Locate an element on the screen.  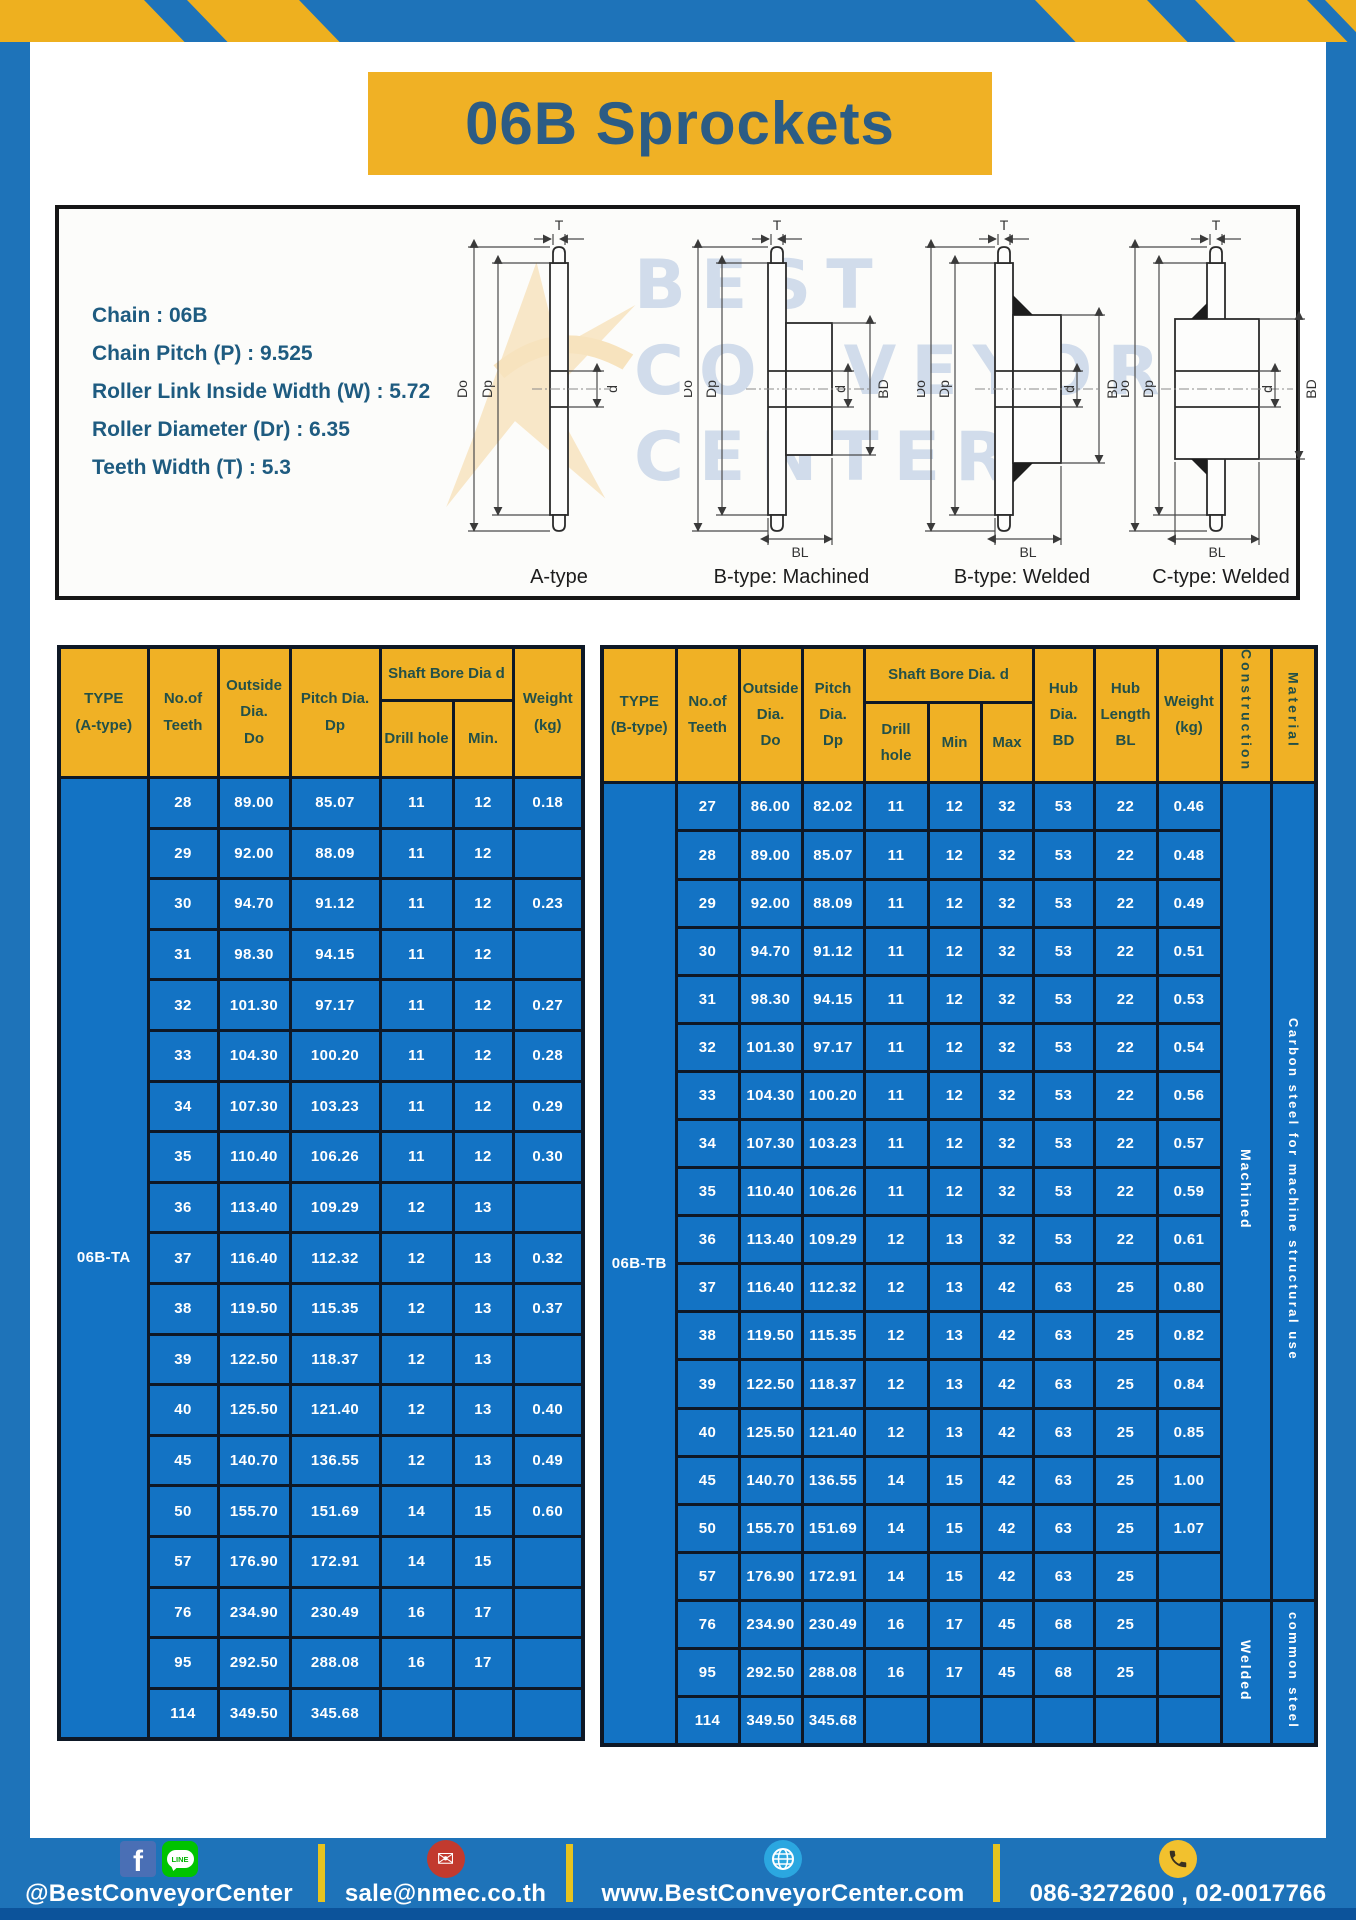
table-cell: 121.40 is located at coordinates (833, 1432).